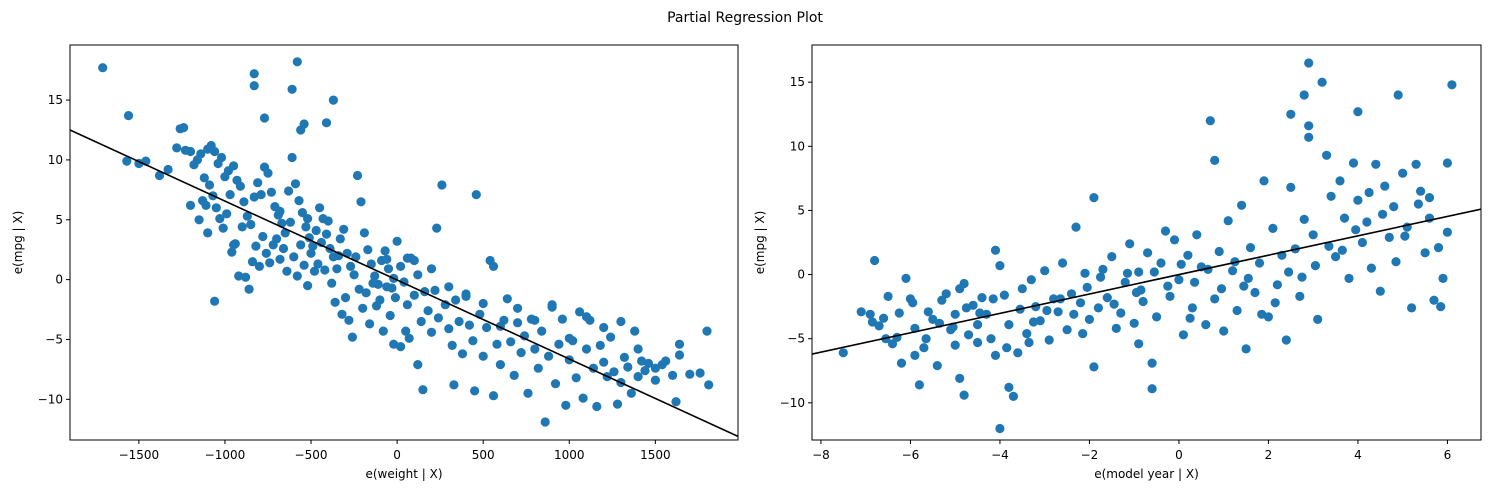 The image size is (1490, 499). Describe the element at coordinates (655, 455) in the screenshot. I see `x-tick-label: 1500` at that location.